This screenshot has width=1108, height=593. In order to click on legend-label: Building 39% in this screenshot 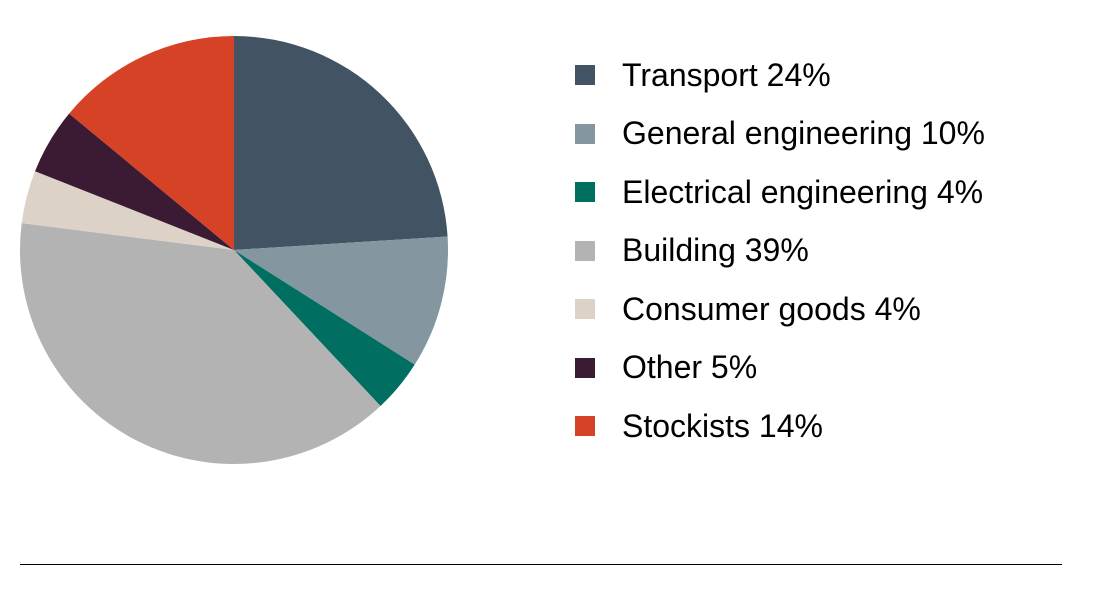, I will do `click(715, 250)`.